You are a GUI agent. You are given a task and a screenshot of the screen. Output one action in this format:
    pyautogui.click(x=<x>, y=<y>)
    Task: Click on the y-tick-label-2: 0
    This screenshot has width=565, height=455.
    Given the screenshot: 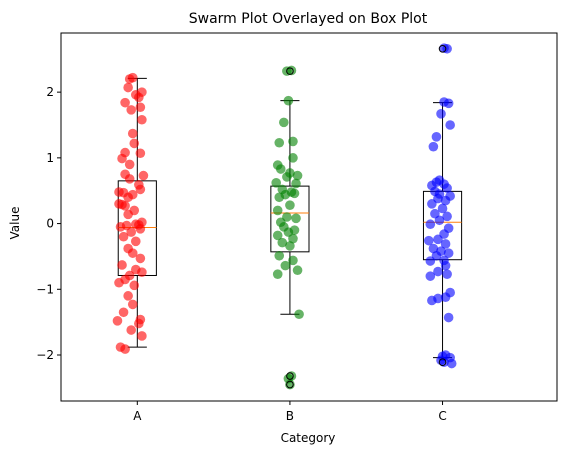 What is the action you would take?
    pyautogui.click(x=50, y=224)
    